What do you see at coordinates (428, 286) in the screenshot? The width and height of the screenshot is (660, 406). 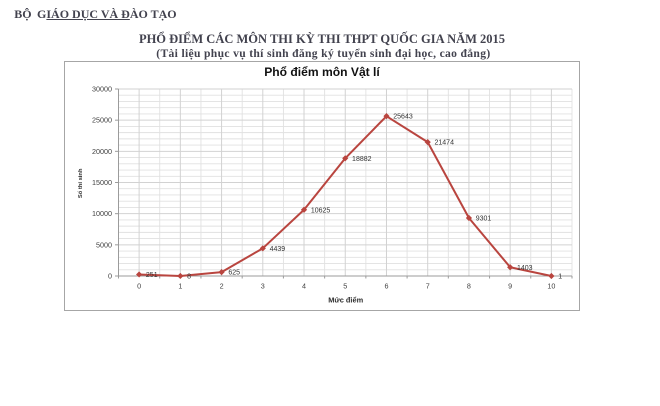 I see `svg-text: 7` at bounding box center [428, 286].